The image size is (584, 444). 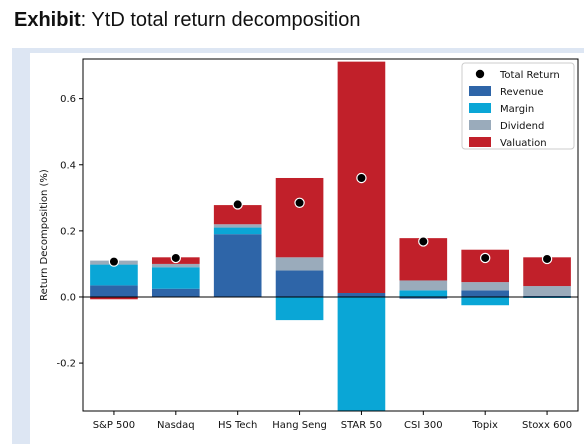 I want to click on x-tick-label: Stoxx 600, so click(x=547, y=425).